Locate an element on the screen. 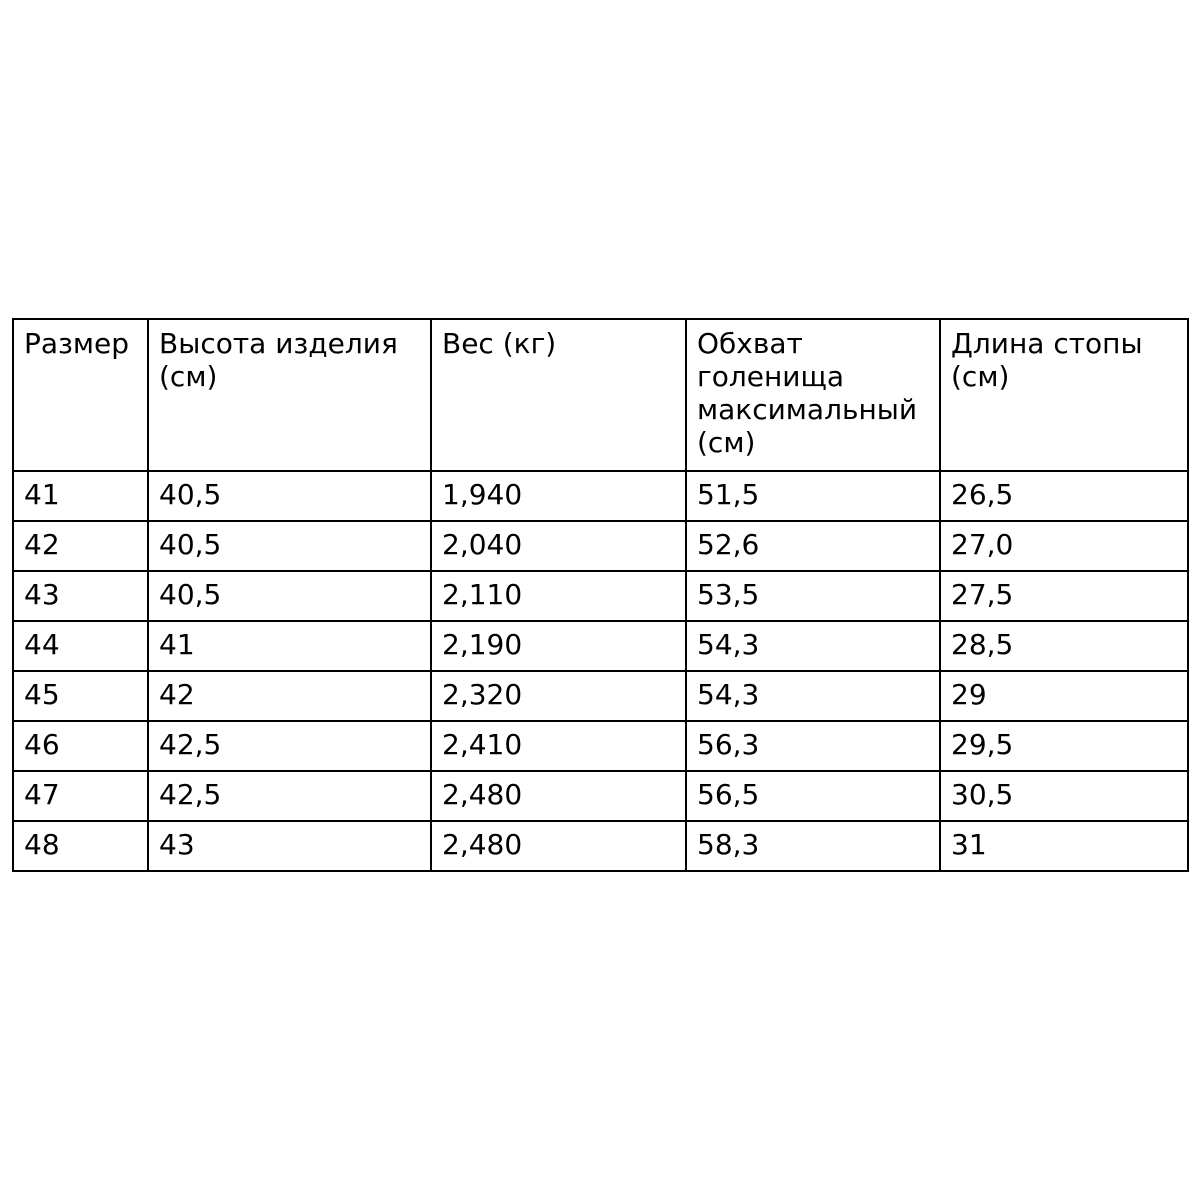 This screenshot has width=1200, height=1200. column-header-shaft-circumference: Обхват голенища максимальный (см) is located at coordinates (813, 395).